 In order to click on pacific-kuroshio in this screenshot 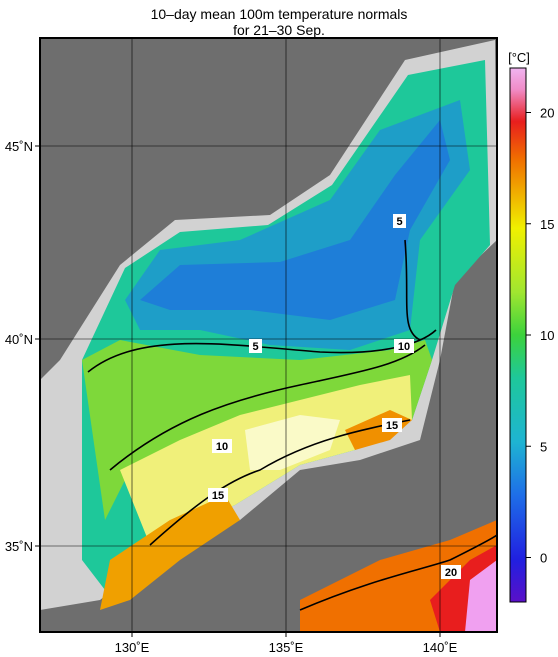, I will do `click(481, 596)`.